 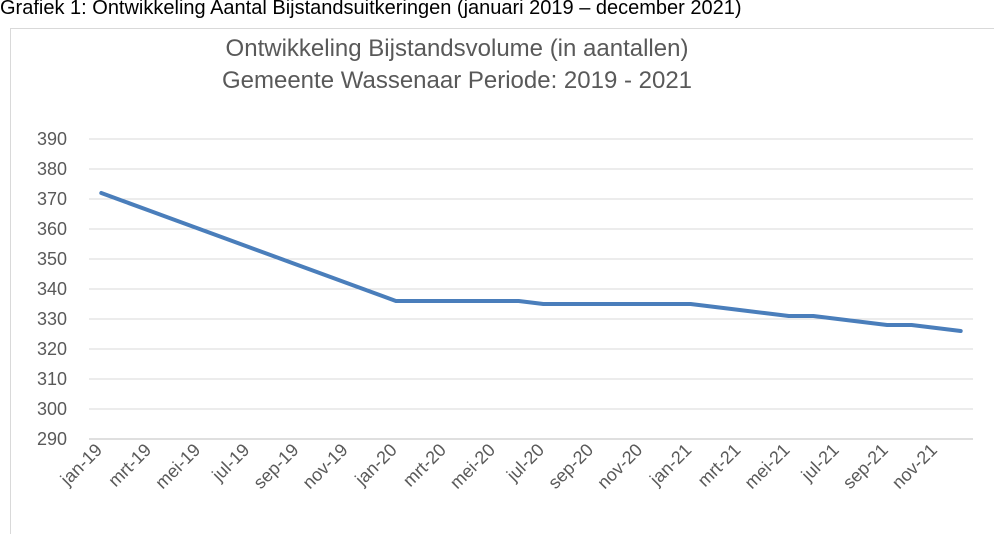 I want to click on x-tick-label: mrt-20, so click(x=424, y=465).